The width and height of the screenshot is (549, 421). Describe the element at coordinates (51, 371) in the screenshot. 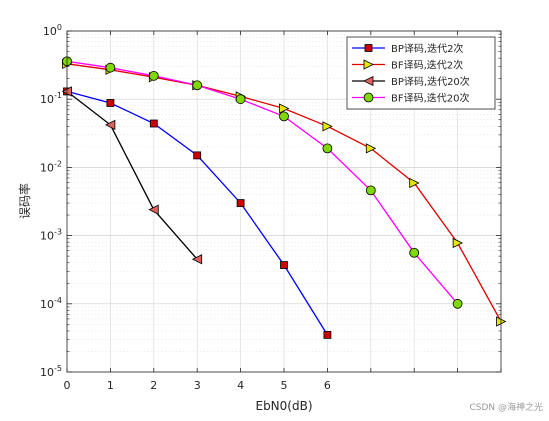

I see `y-tick-label: 10⁻⁵` at that location.